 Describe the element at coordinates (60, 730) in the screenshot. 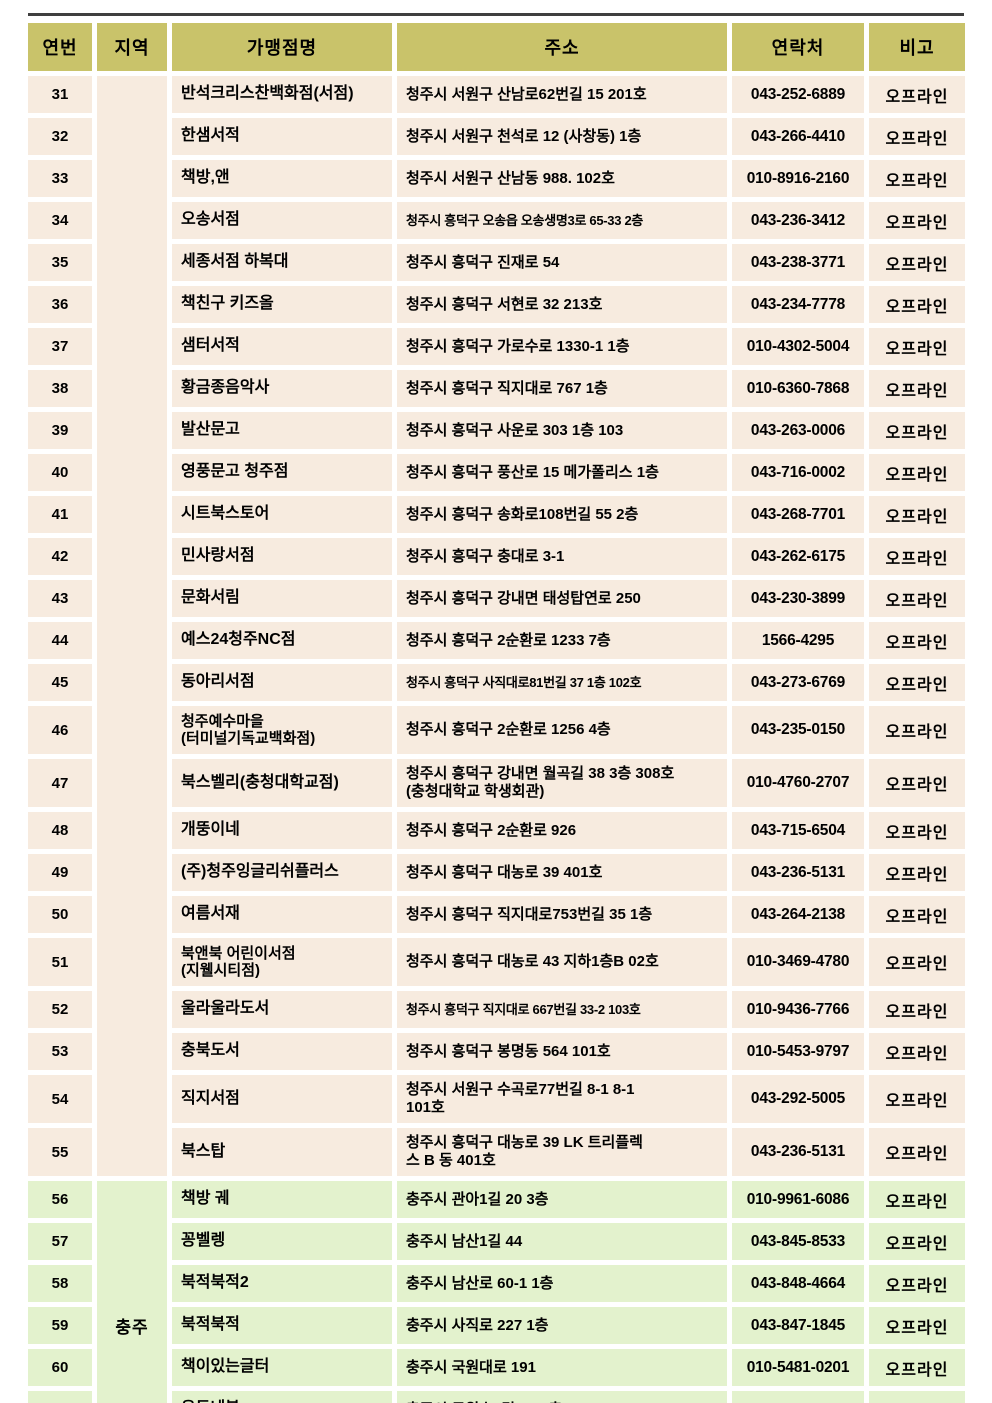

I see `cell-no: 46` at that location.